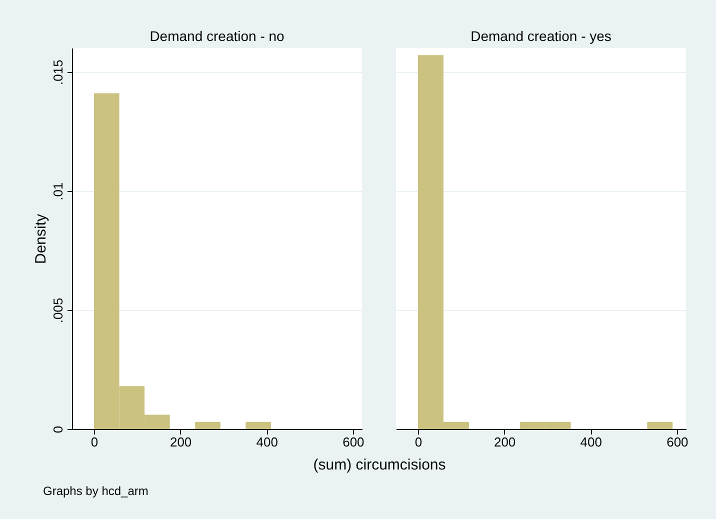 The image size is (716, 519). Describe the element at coordinates (95, 491) in the screenshot. I see `text: Graphs by hcd_arm` at that location.